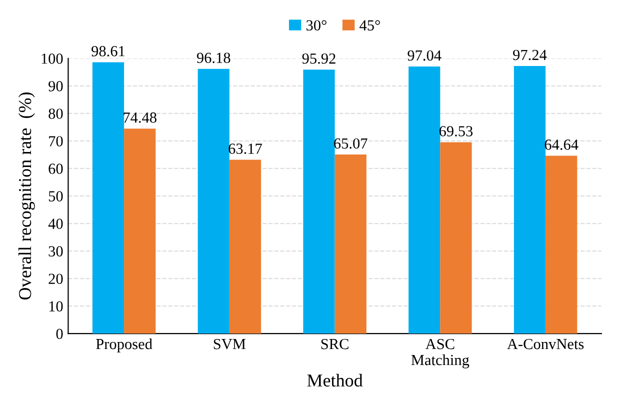 This screenshot has width=620, height=417. What do you see at coordinates (55, 86) in the screenshot?
I see `y-tick-label: 90` at bounding box center [55, 86].